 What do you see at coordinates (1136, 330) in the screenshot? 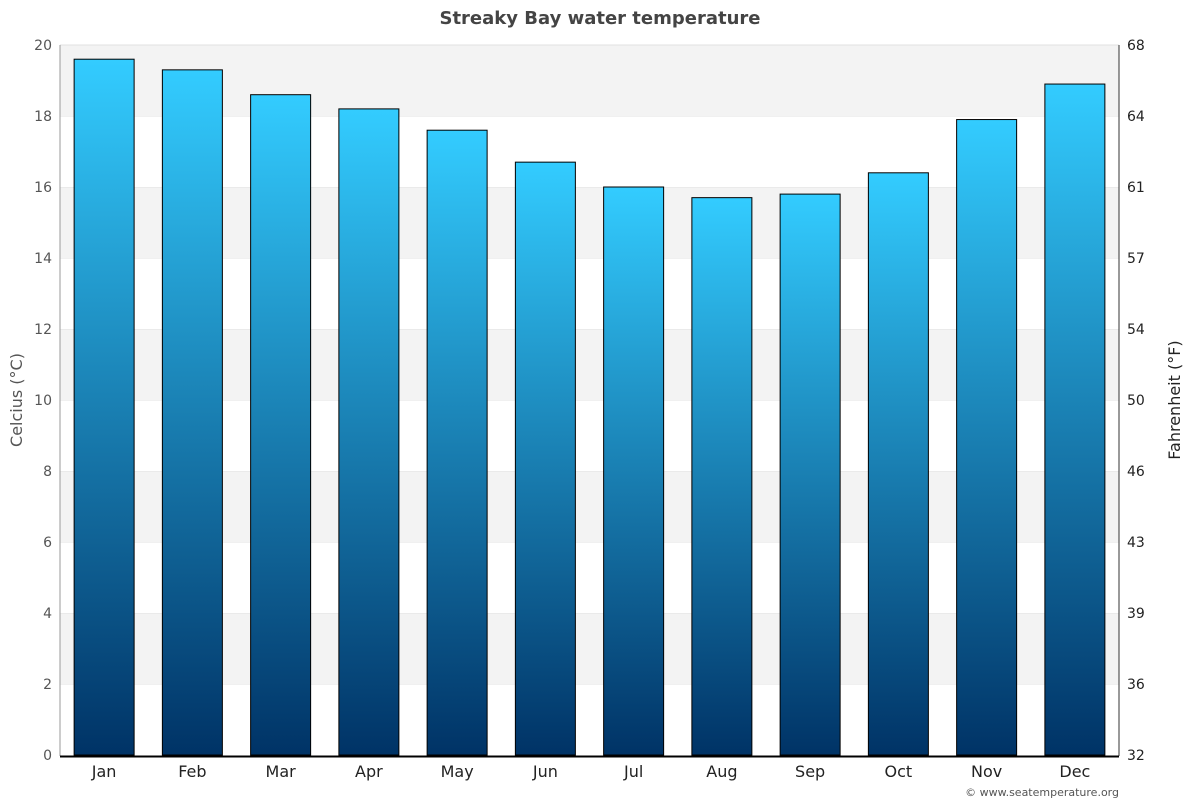
I see `y2-tick-label: 54` at bounding box center [1136, 330].